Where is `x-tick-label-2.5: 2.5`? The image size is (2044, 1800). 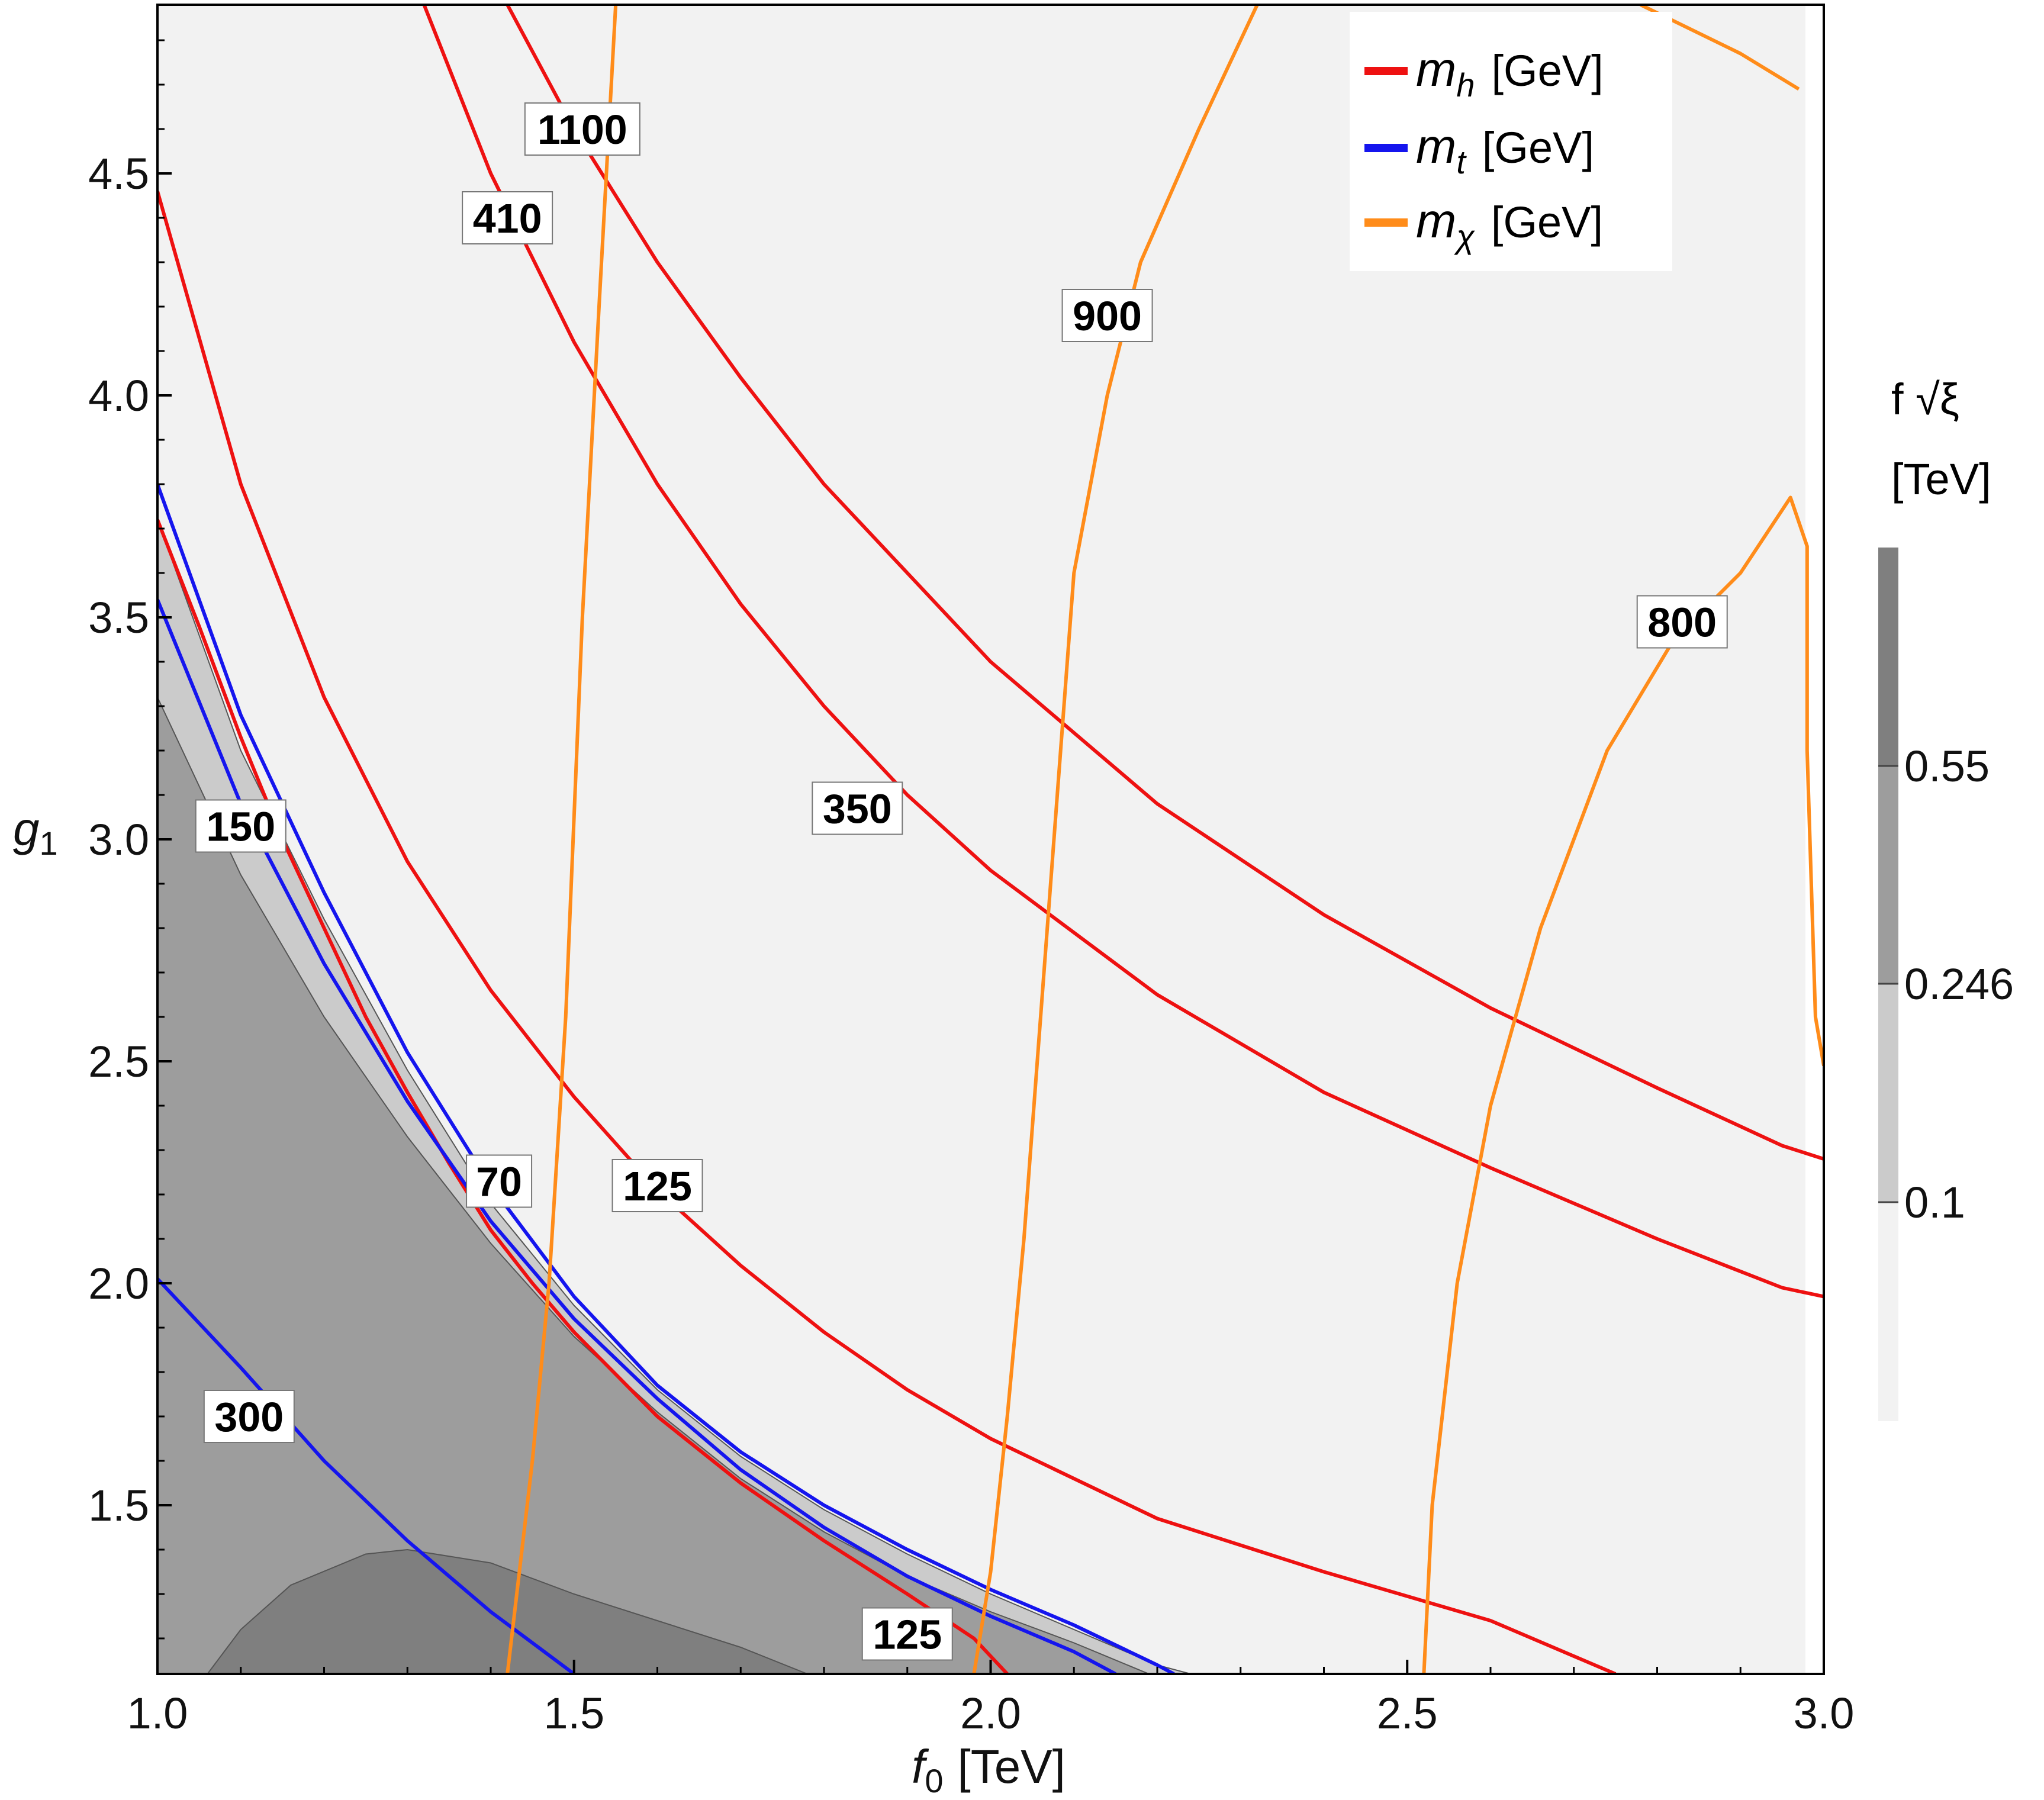 x-tick-label-2.5: 2.5 is located at coordinates (1407, 1713).